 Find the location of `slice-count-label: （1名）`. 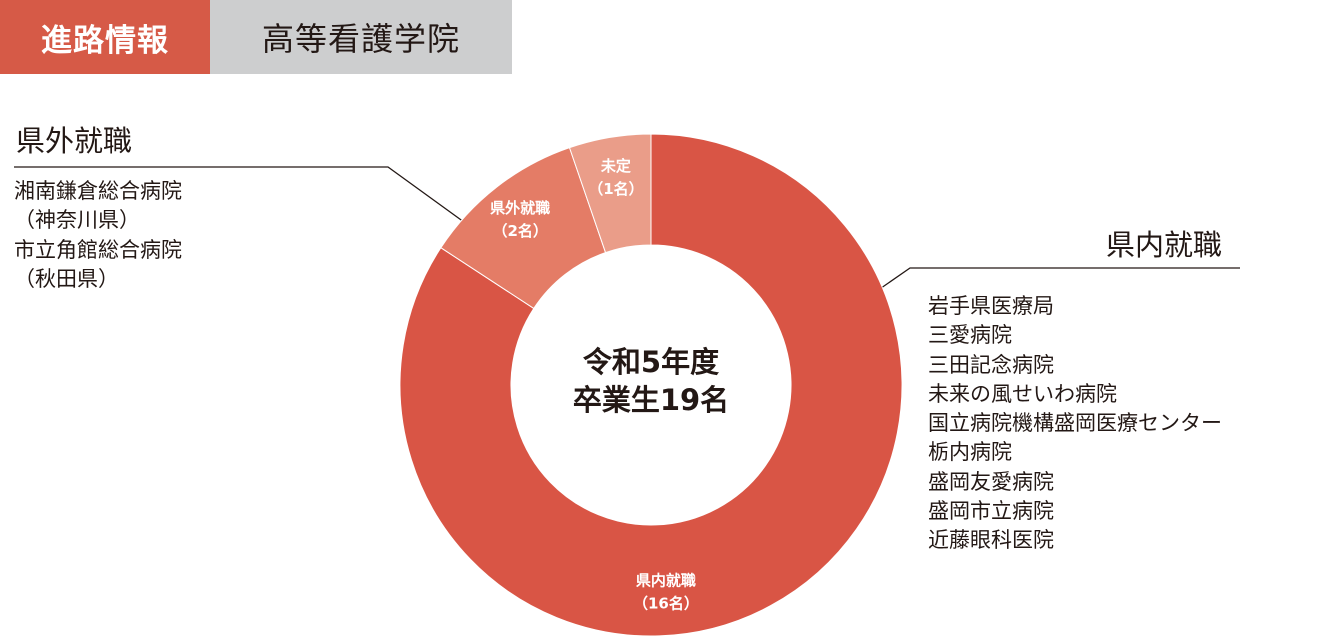

slice-count-label: （1名） is located at coordinates (615, 189).